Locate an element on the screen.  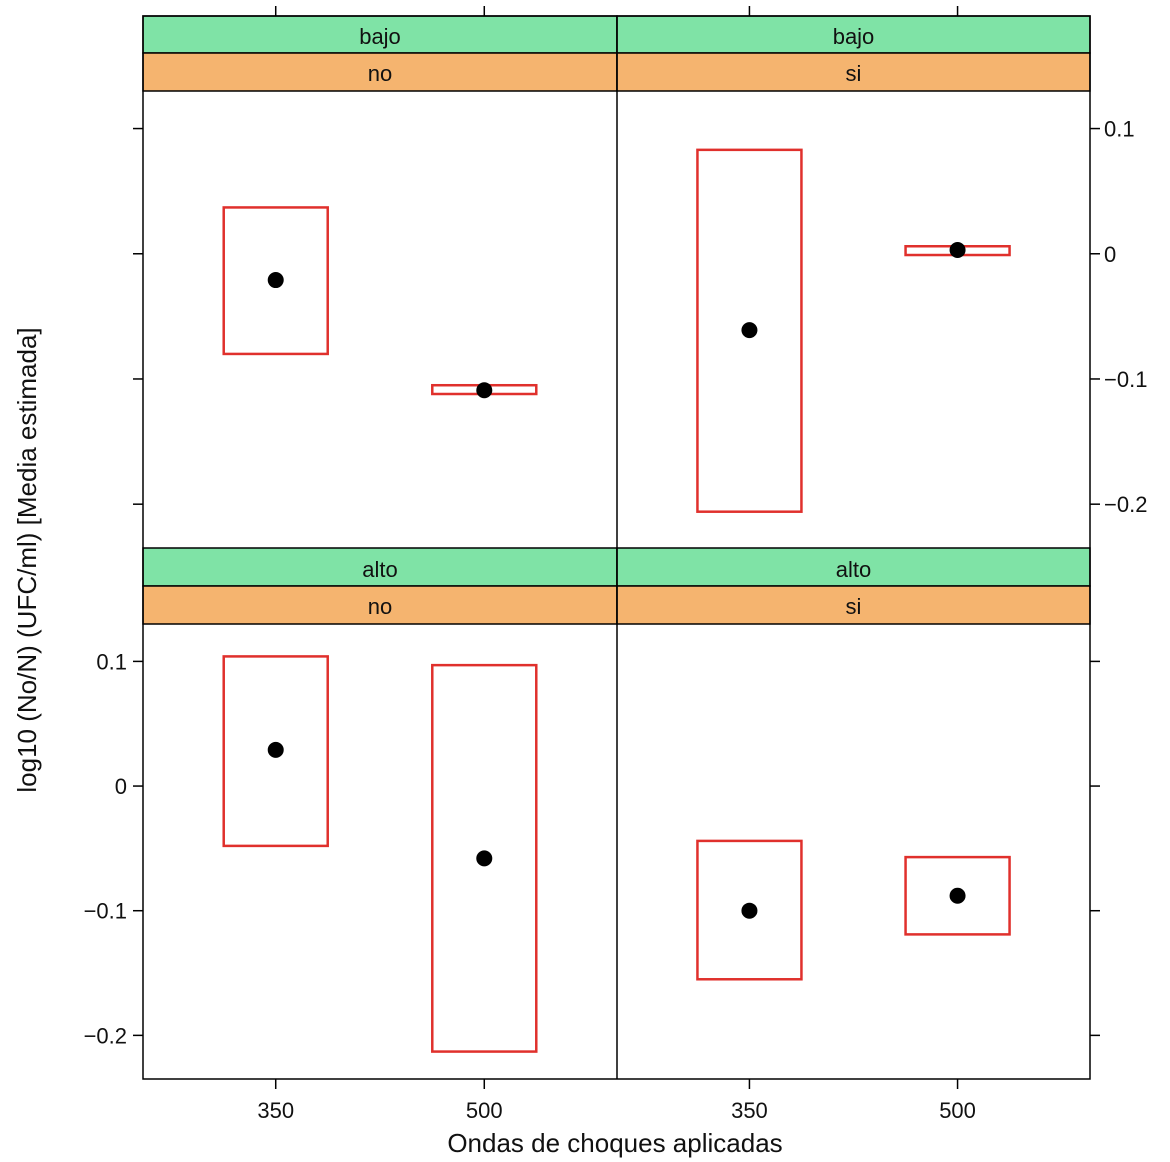
y-tick-label-left: 0 is located at coordinates (121, 786).